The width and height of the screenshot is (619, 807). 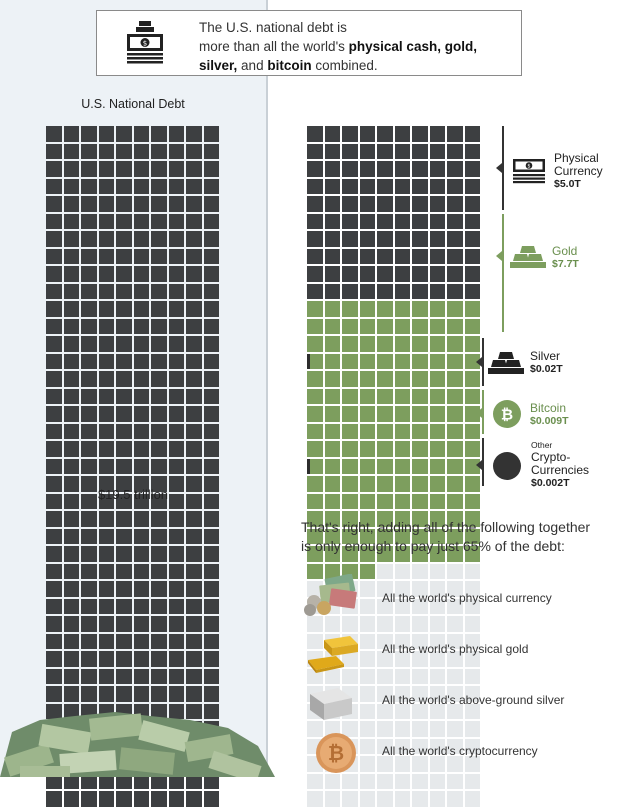 I want to click on center-divider, so click(x=267, y=388).